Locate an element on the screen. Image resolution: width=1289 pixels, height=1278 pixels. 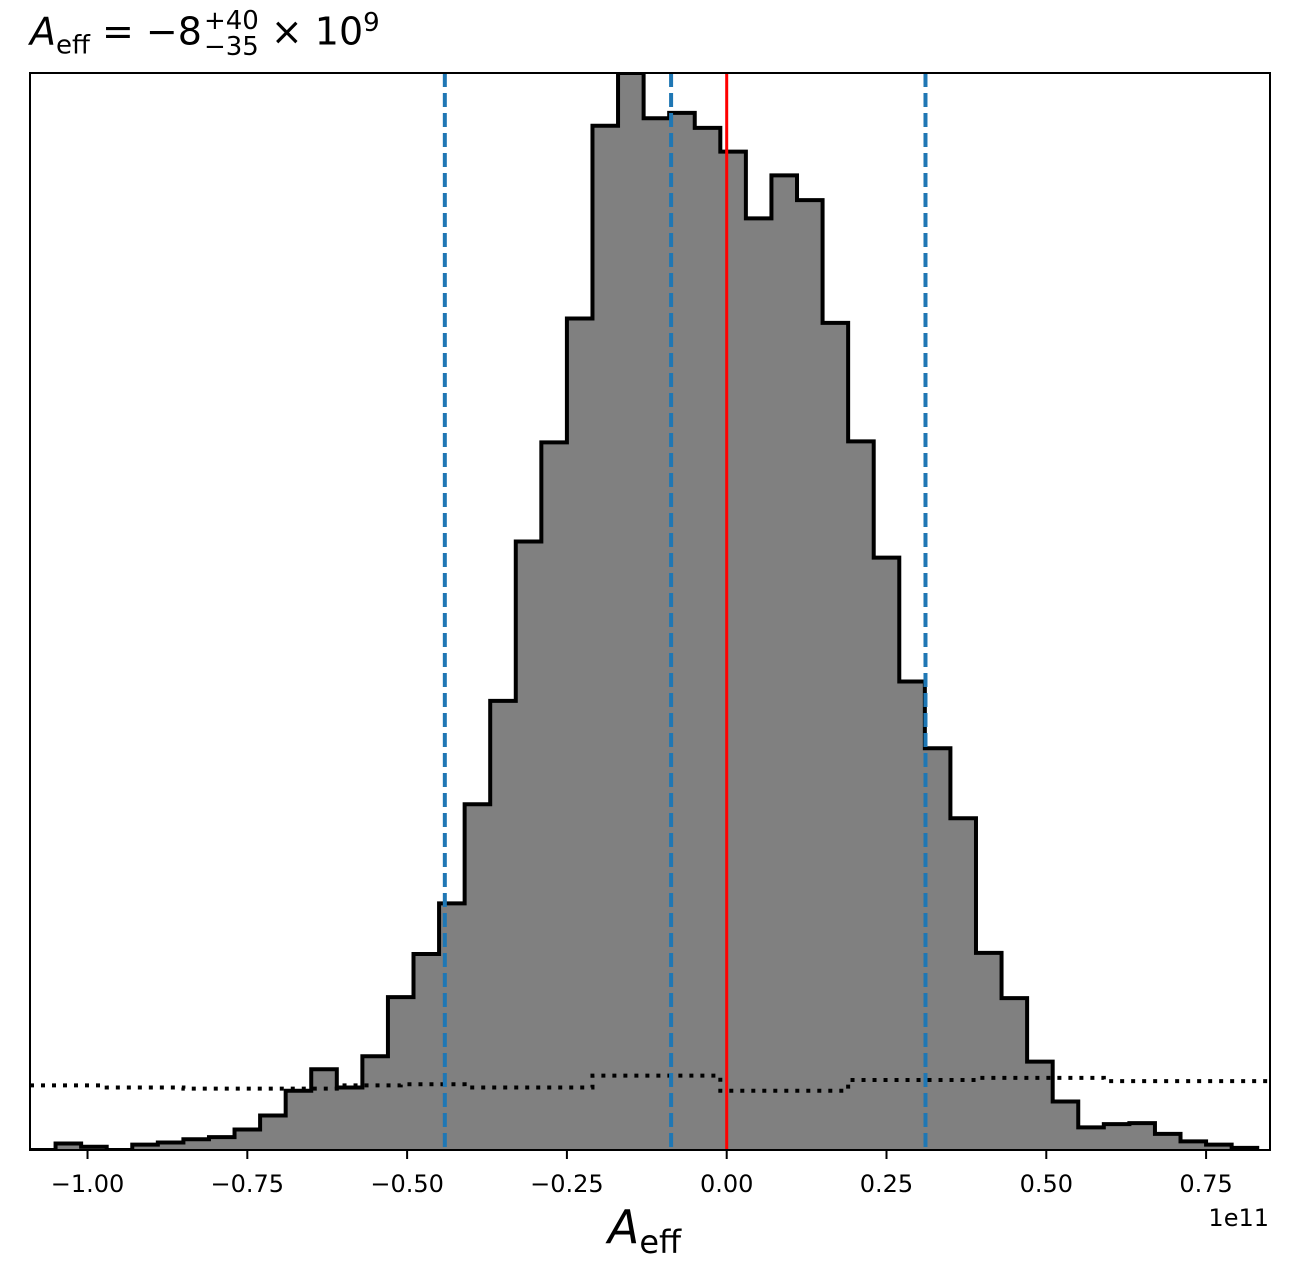
title-variable-subscript: eff is located at coordinates (73, 45).